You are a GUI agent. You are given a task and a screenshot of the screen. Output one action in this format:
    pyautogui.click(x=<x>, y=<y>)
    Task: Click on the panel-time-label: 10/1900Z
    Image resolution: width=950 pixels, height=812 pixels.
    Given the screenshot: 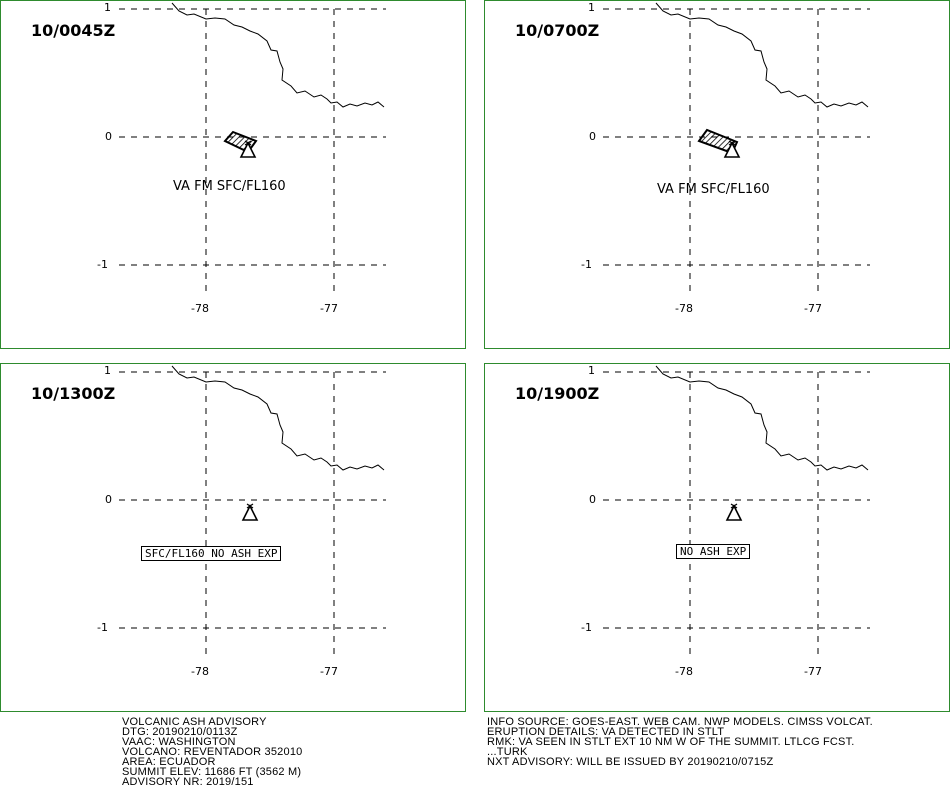 What is the action you would take?
    pyautogui.click(x=557, y=393)
    